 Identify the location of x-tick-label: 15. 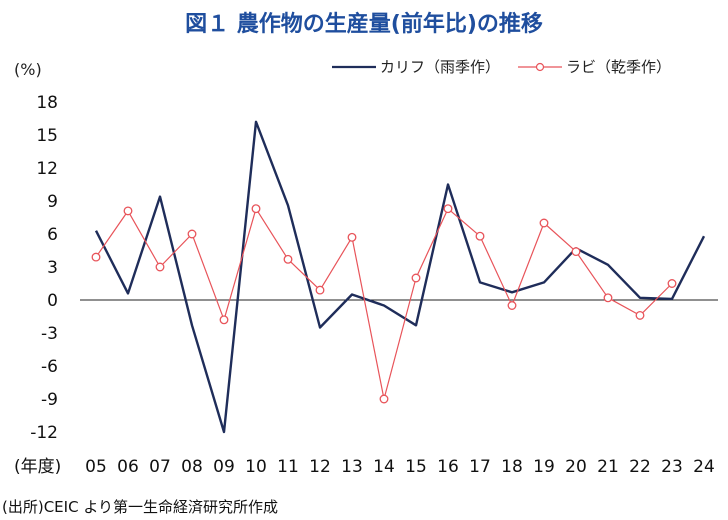
(416, 467).